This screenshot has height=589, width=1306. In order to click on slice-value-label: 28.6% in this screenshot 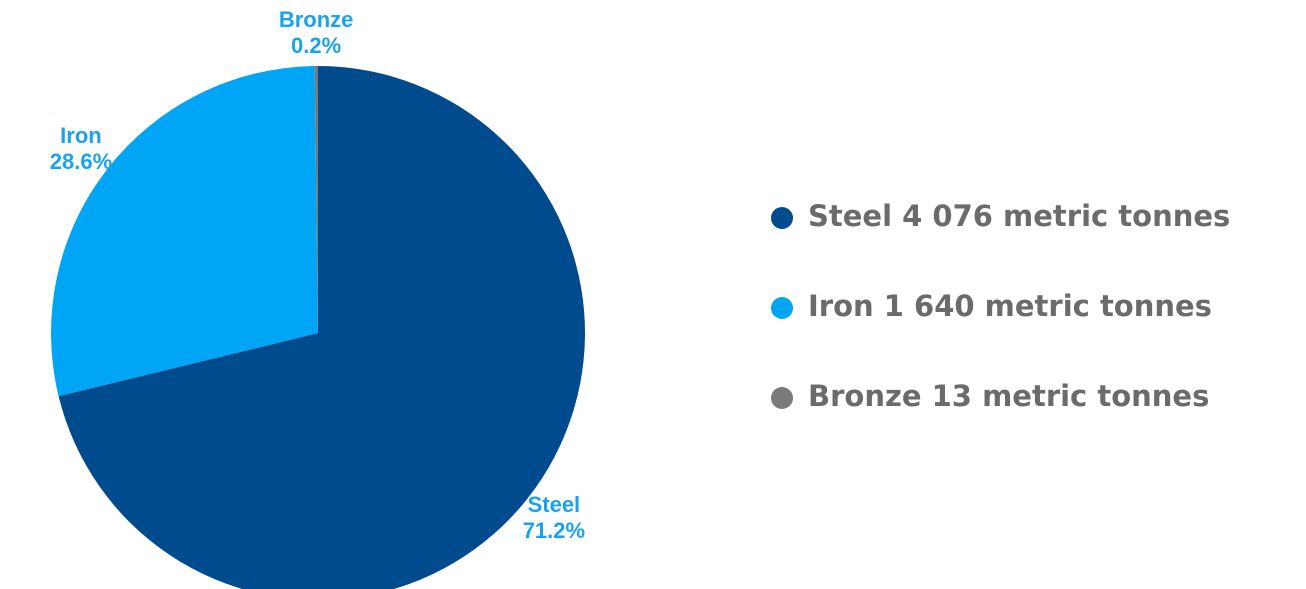, I will do `click(81, 161)`.